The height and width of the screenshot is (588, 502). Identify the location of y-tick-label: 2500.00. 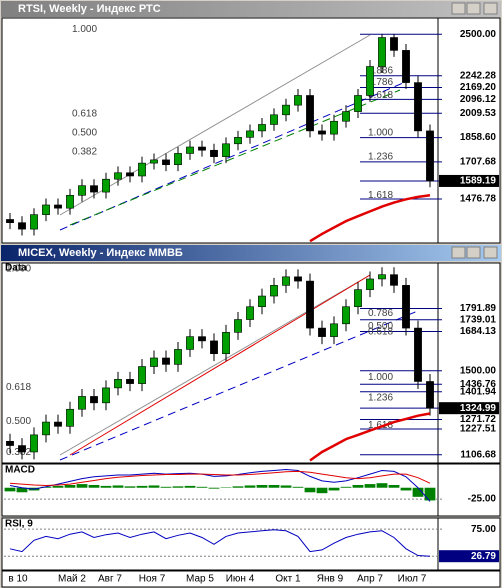
(478, 34).